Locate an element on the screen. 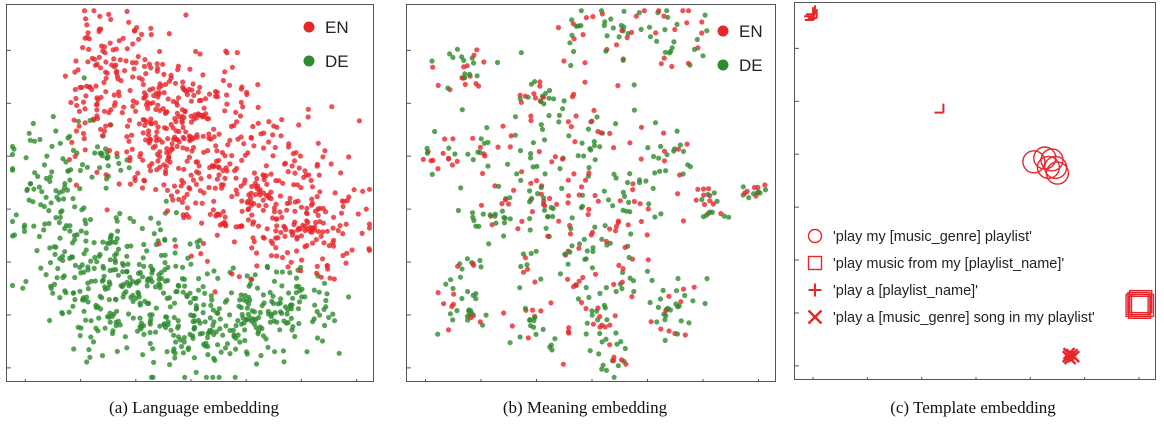  point-circle is located at coordinates (1034, 162).